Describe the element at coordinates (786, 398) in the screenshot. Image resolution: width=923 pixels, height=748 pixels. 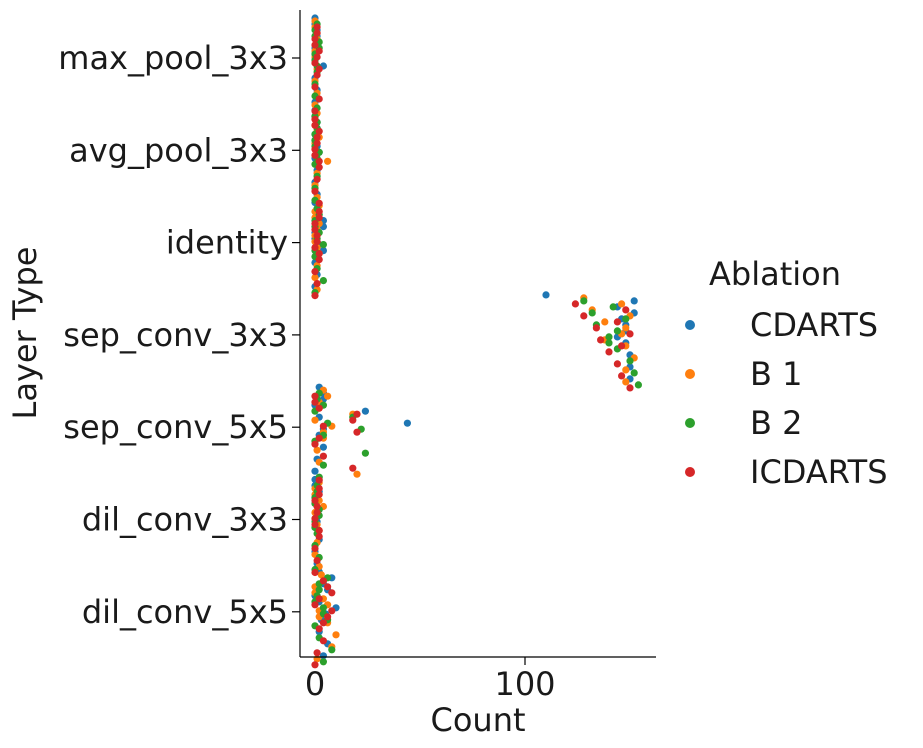
I see `legend-items: CDARTS B 1 B 2 ICDARTS` at that location.